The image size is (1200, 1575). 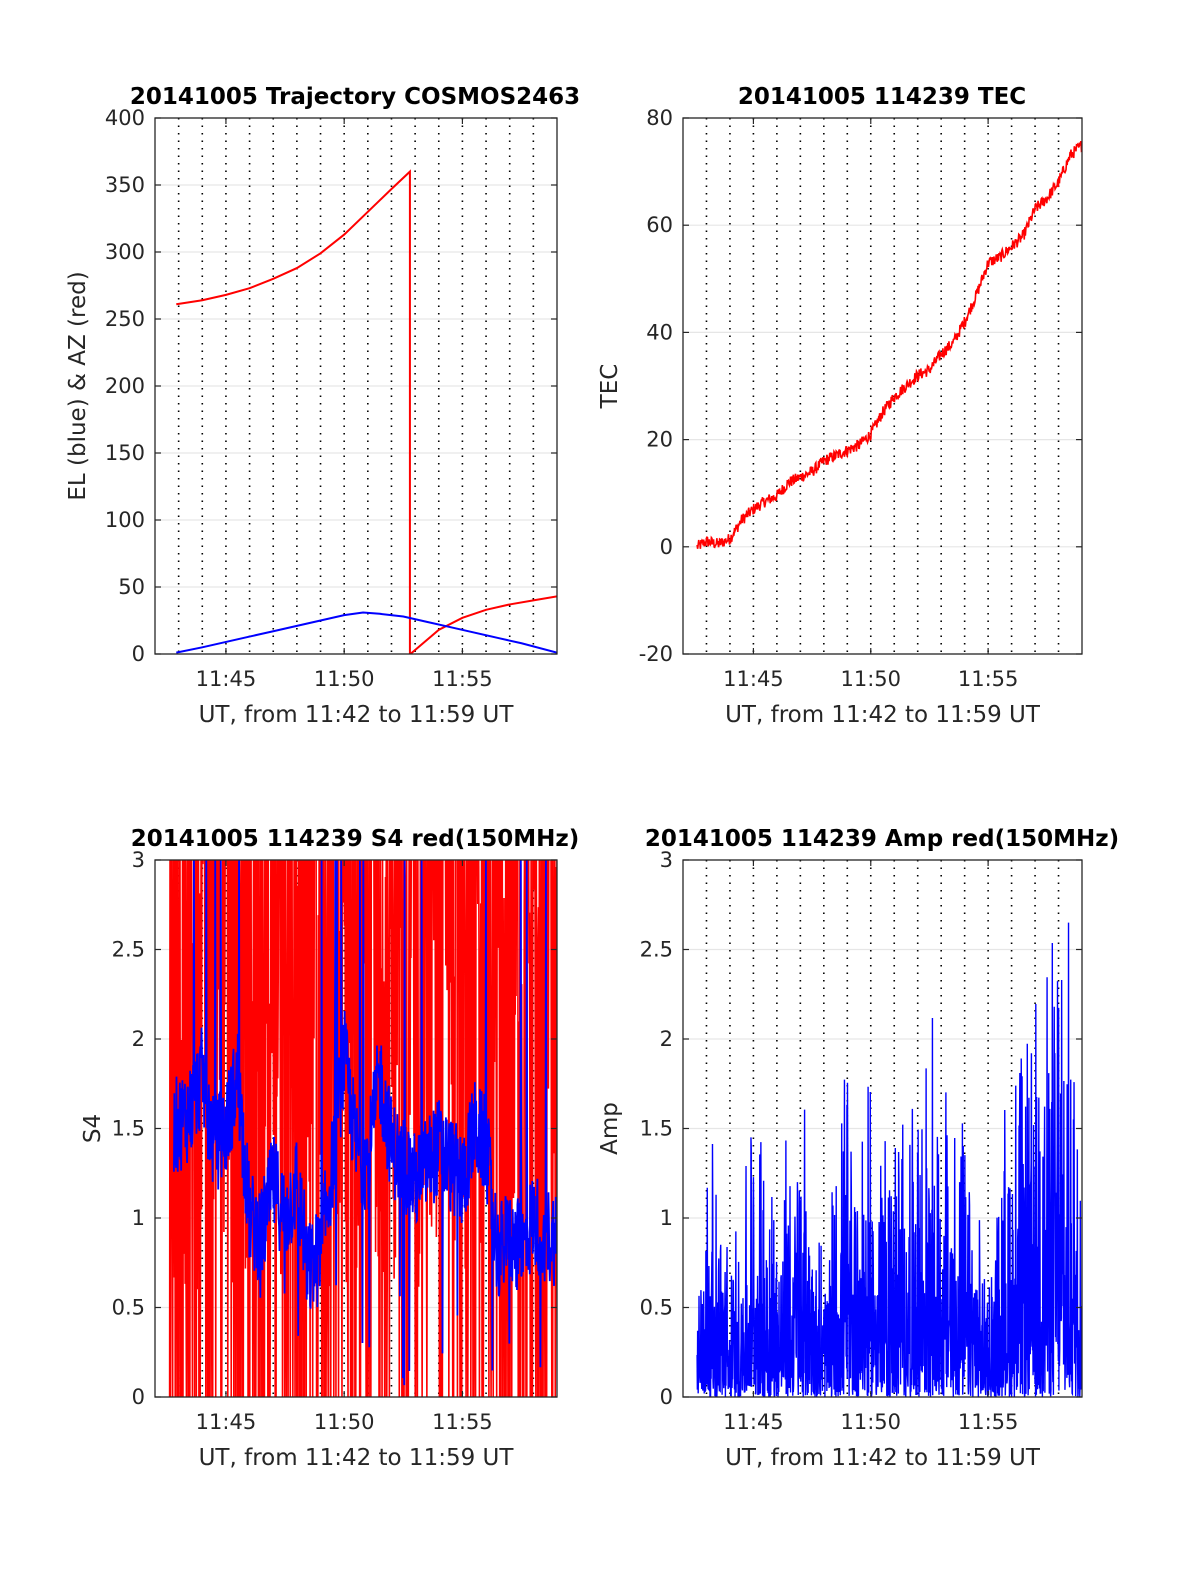 I want to click on chart-title: 20141005 114239 S4 red(150MHz), so click(x=355, y=839).